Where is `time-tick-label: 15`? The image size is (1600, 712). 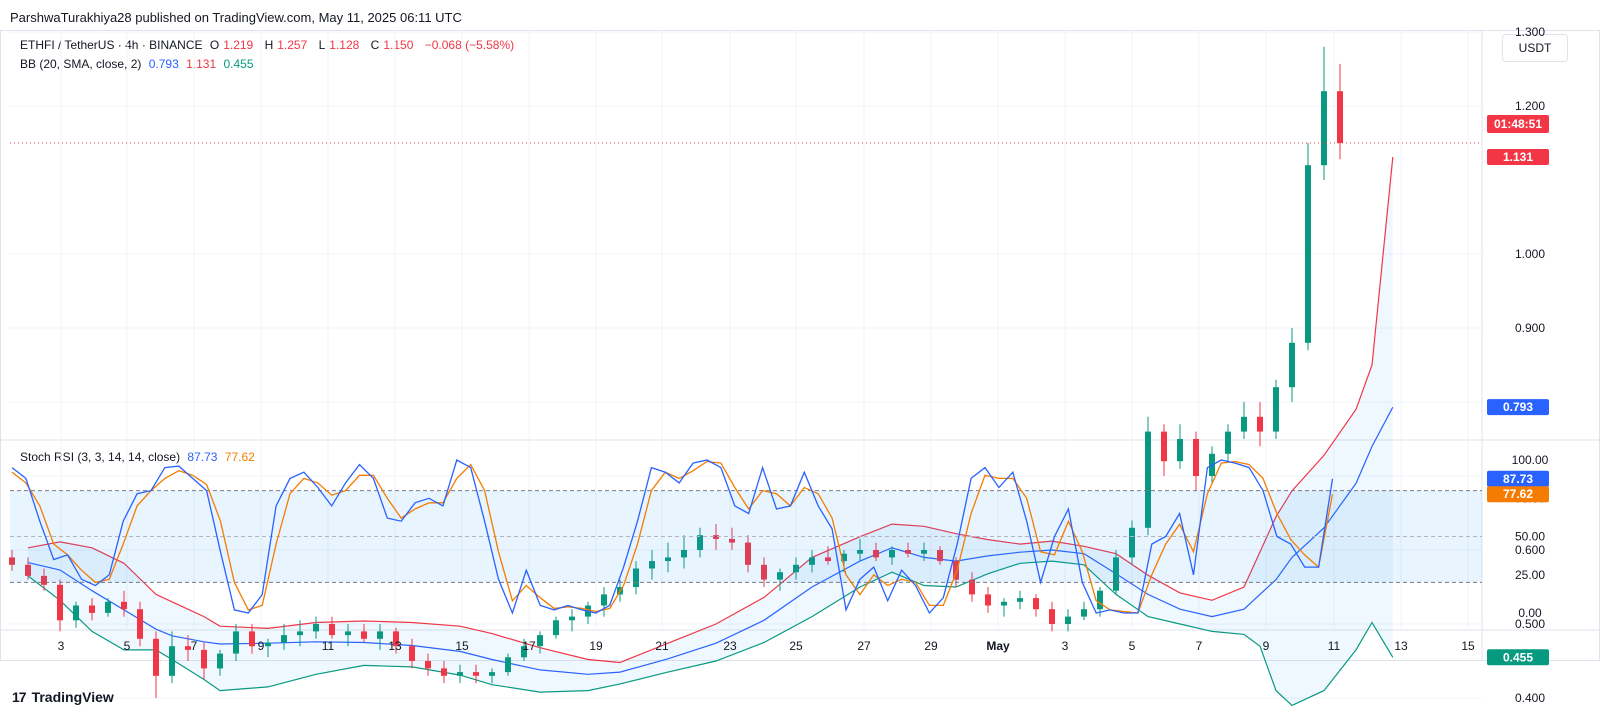
time-tick-label: 15 is located at coordinates (462, 646).